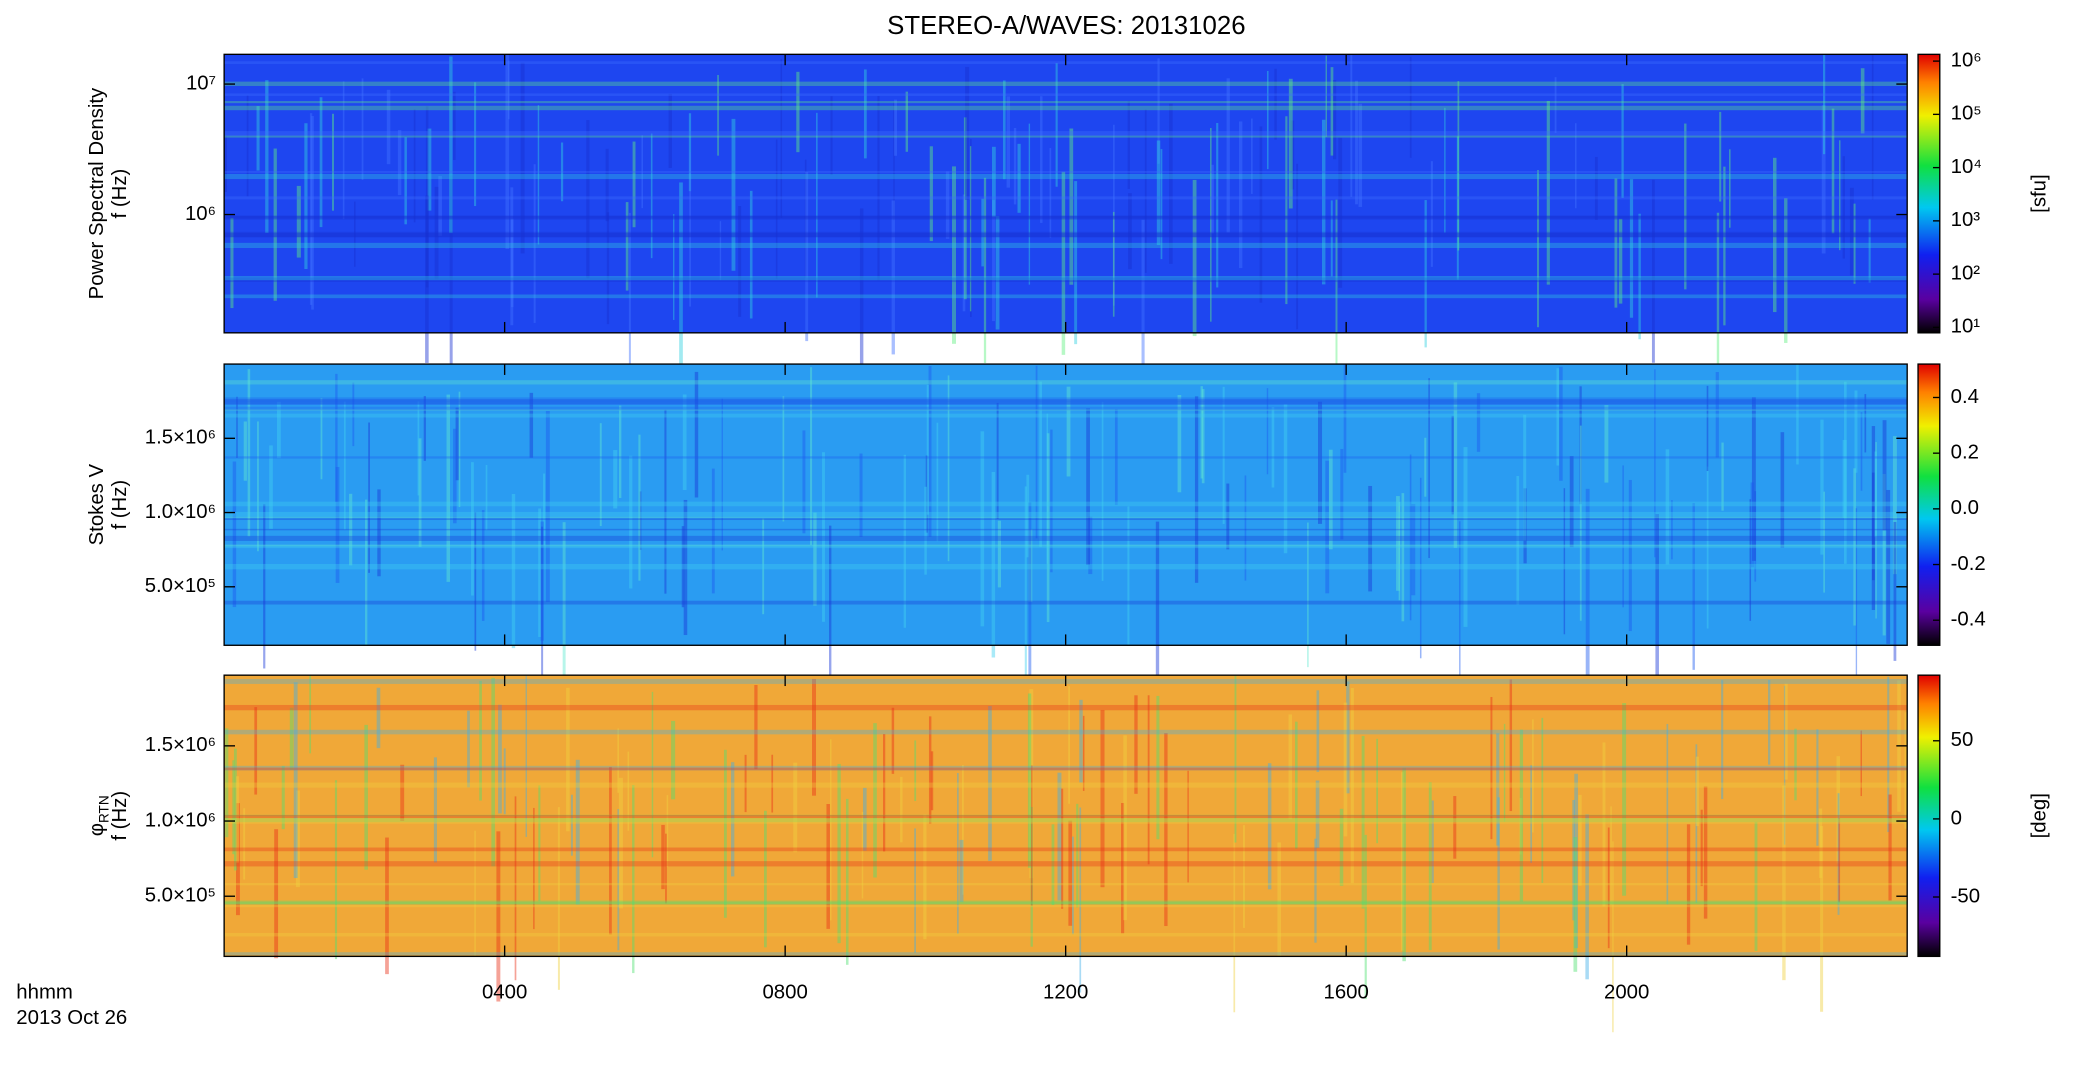 This screenshot has height=1080, width=2096. I want to click on colorbar-tick-label: 10³, so click(1966, 220).